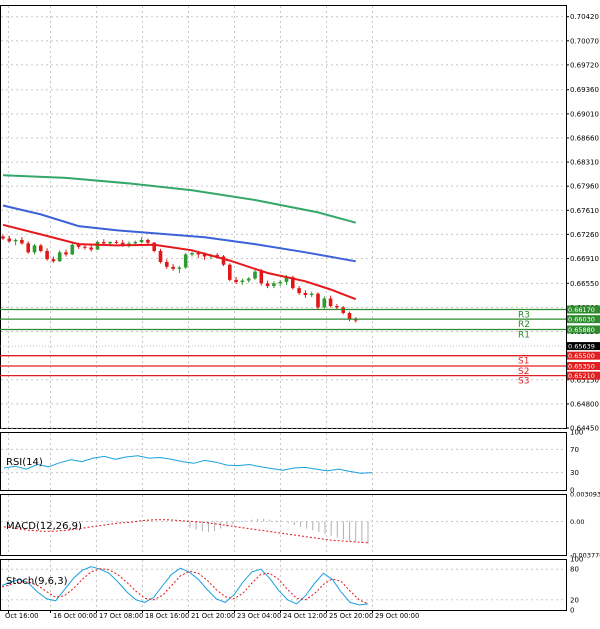 This screenshot has height=629, width=600. What do you see at coordinates (259, 616) in the screenshot?
I see `x-tick-label: 23 Oct 04:00` at bounding box center [259, 616].